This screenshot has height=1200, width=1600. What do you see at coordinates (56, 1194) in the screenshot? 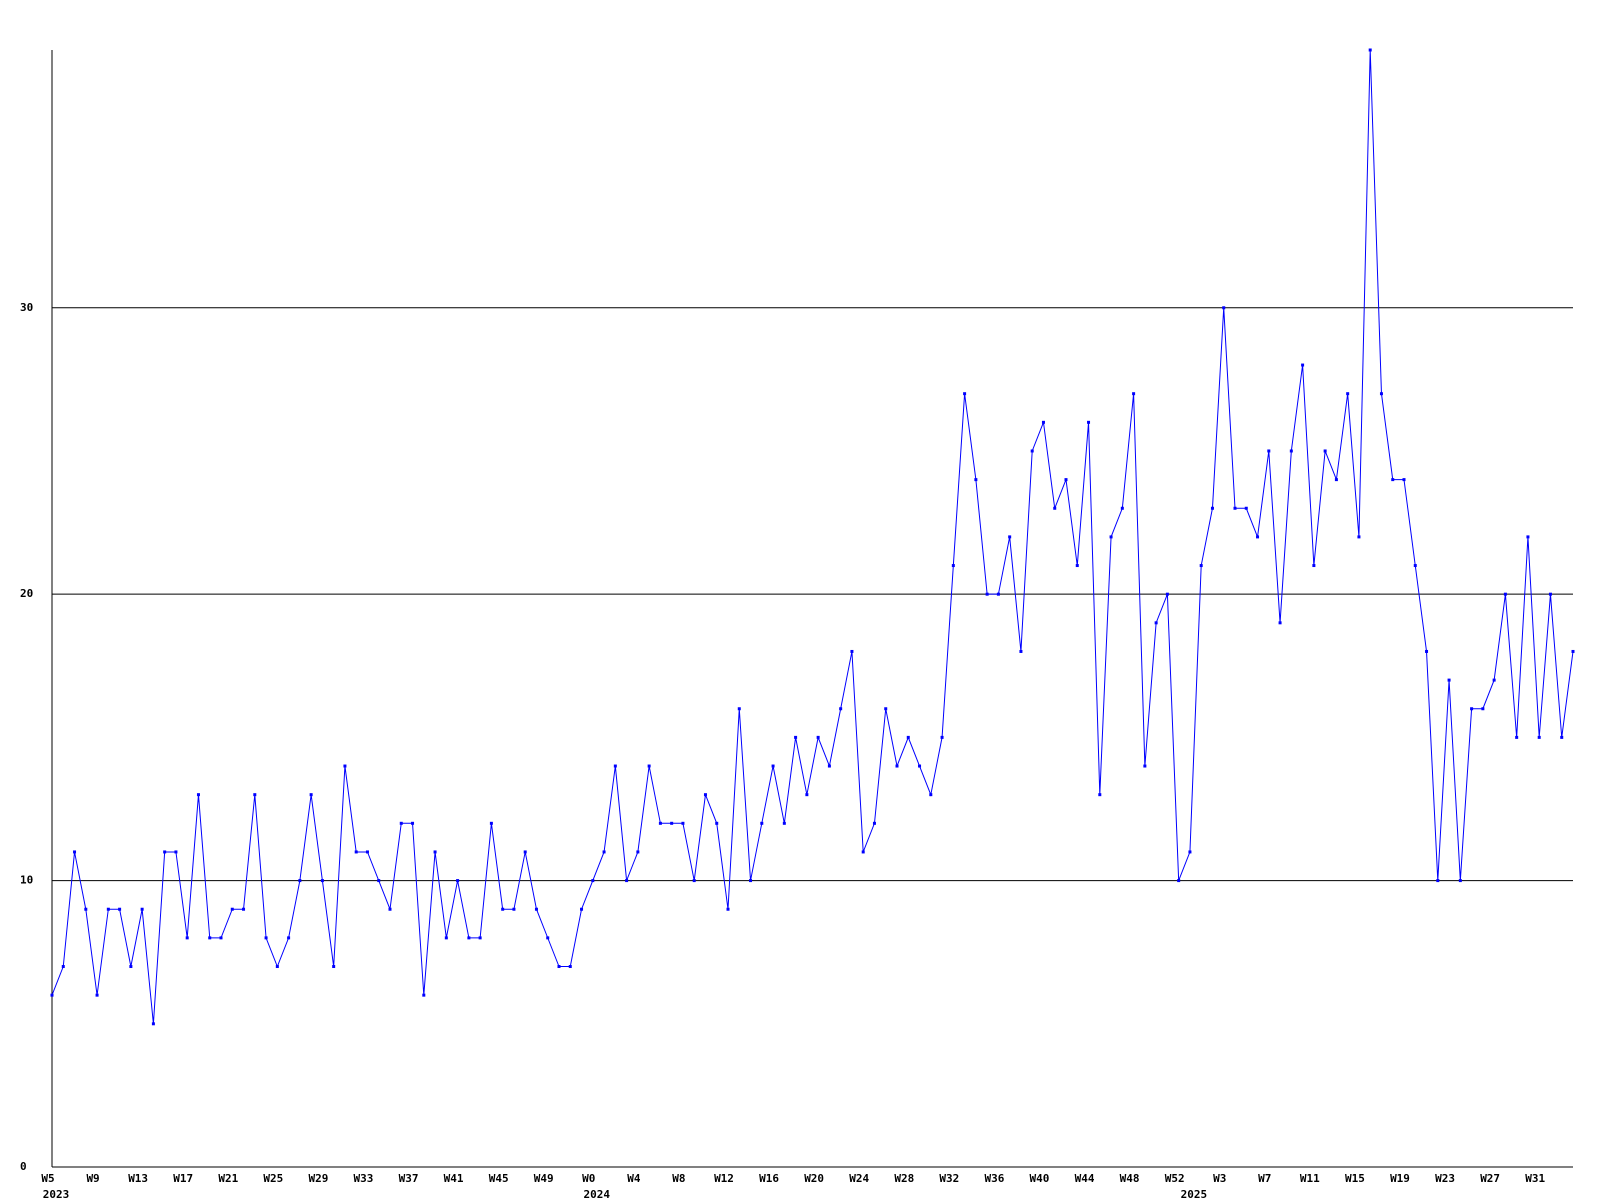
I see `year-label: 2023` at bounding box center [56, 1194].